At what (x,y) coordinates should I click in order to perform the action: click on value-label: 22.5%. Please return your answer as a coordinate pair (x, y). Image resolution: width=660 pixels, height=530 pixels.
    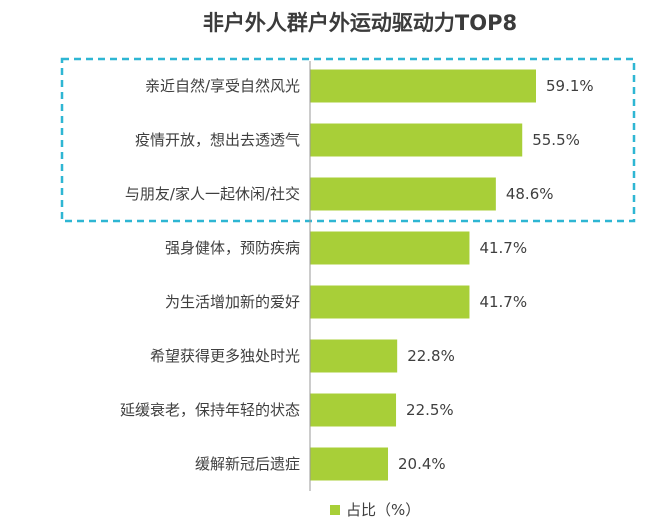
    Looking at the image, I should click on (430, 410).